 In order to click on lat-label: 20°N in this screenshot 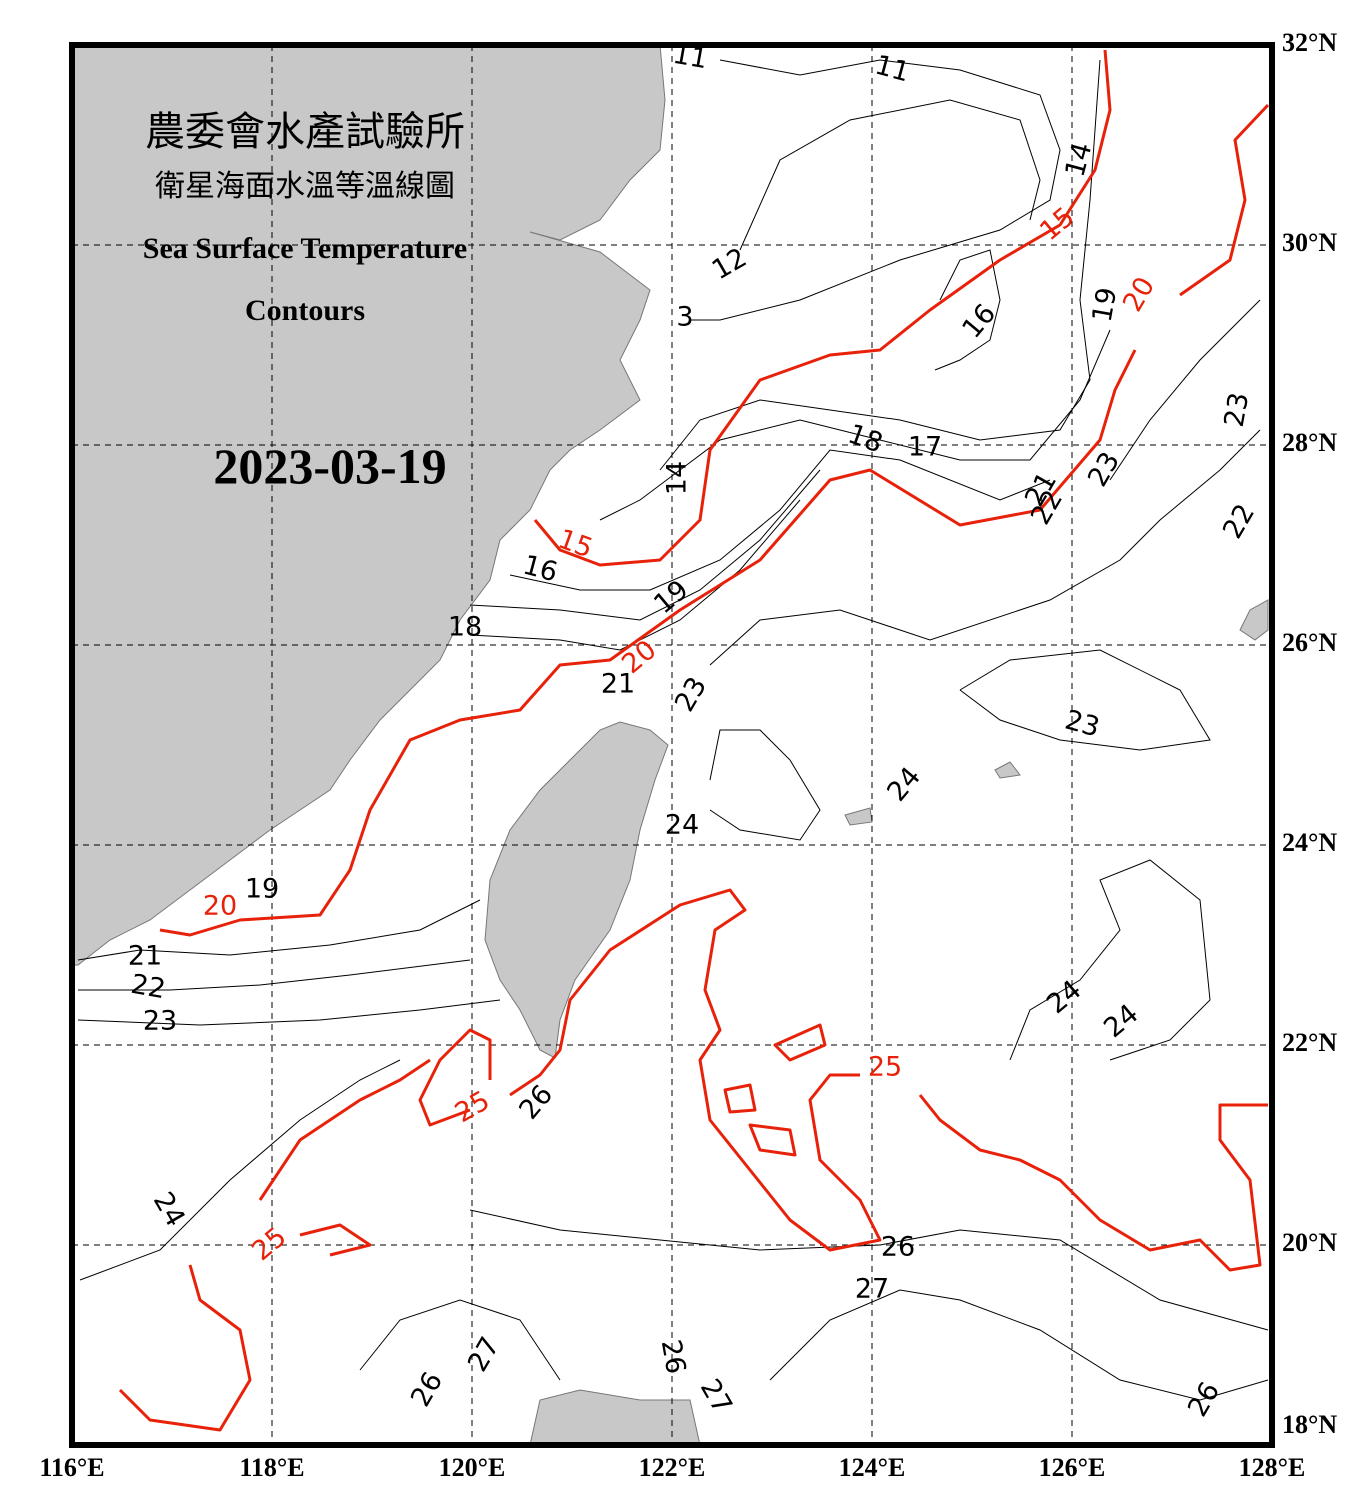, I will do `click(1309, 1242)`.